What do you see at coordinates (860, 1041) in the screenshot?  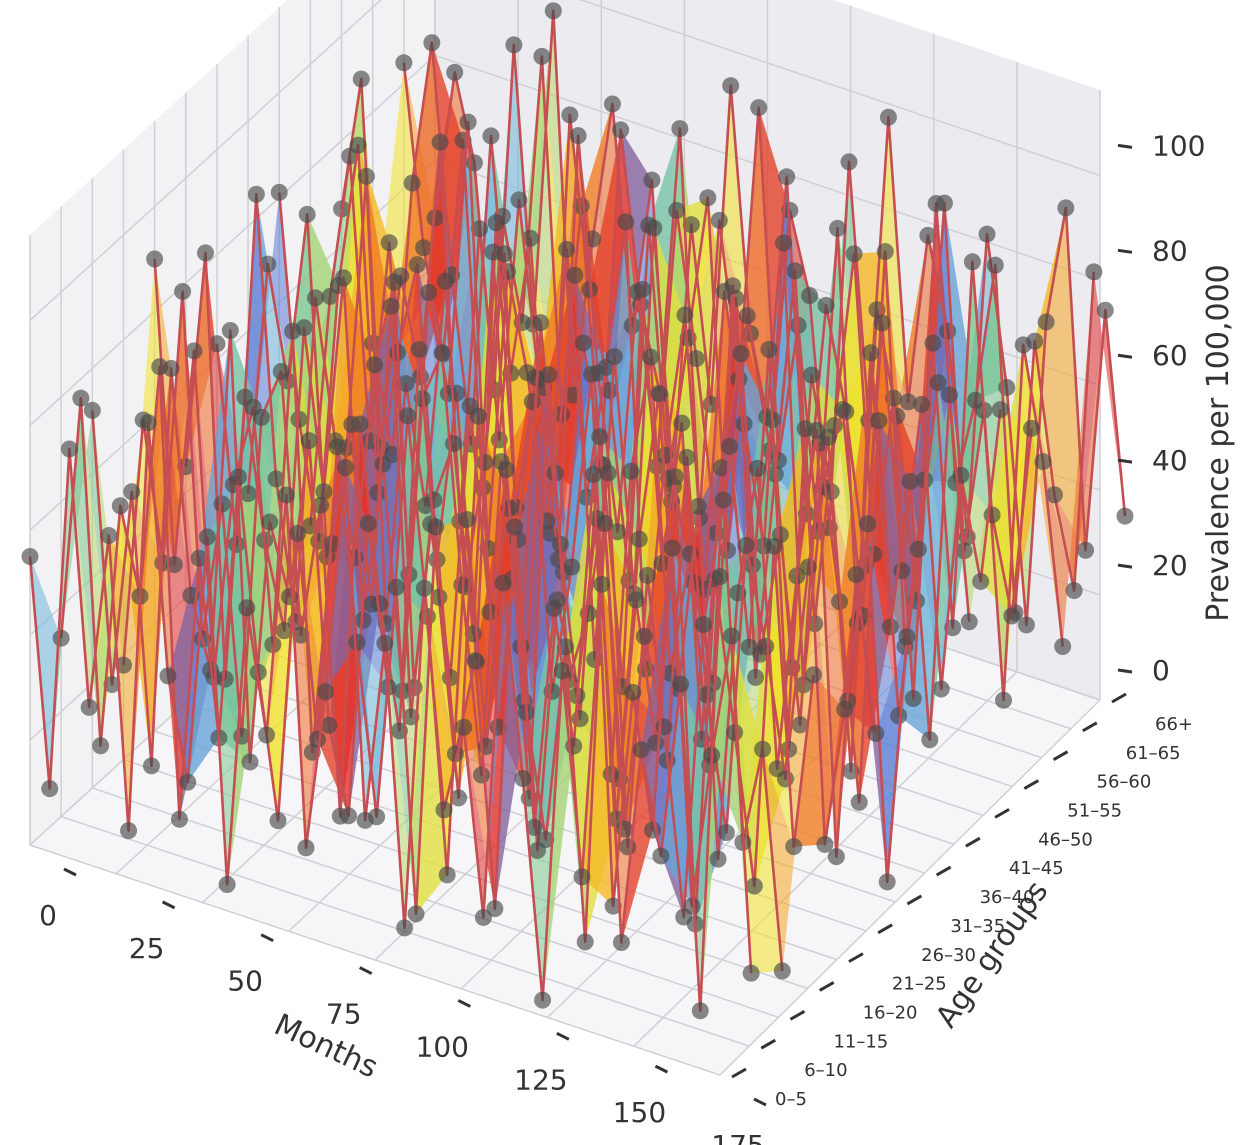 I see `y-tick-label: 11–15` at bounding box center [860, 1041].